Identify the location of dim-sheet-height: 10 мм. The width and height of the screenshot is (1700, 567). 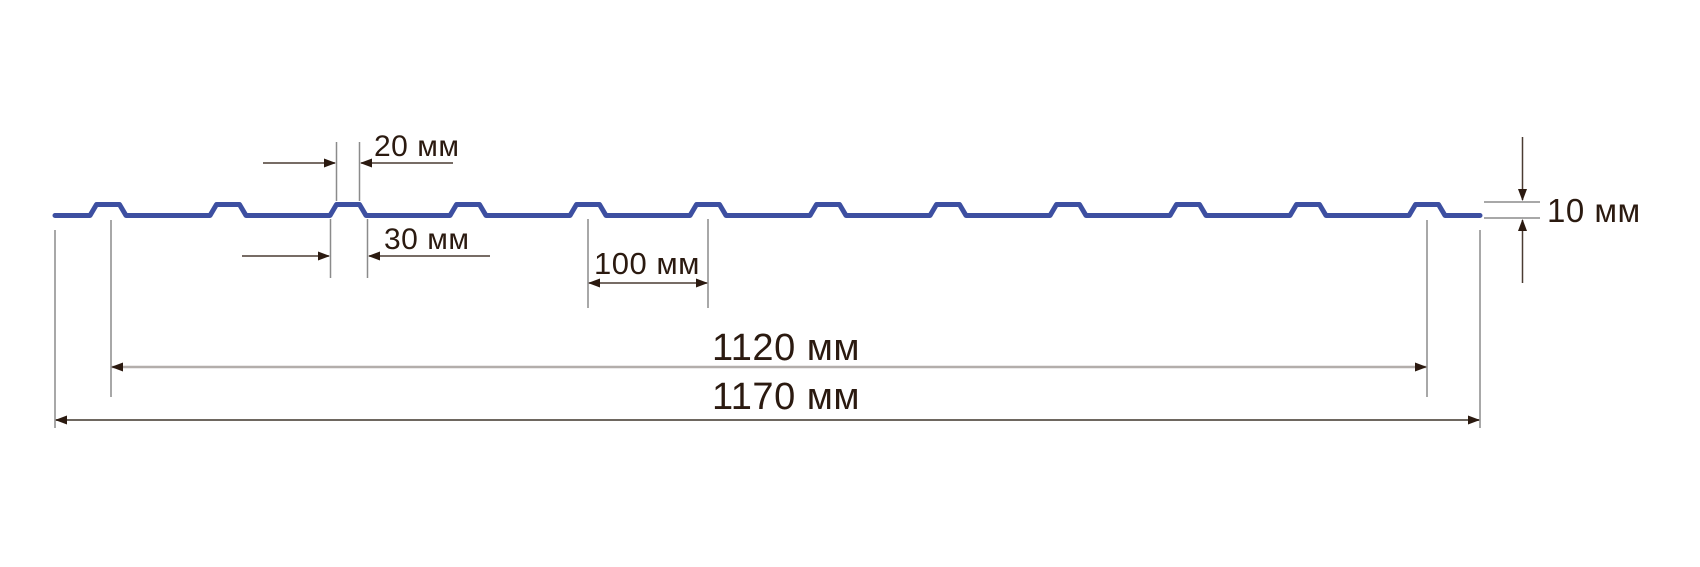
(1562, 210).